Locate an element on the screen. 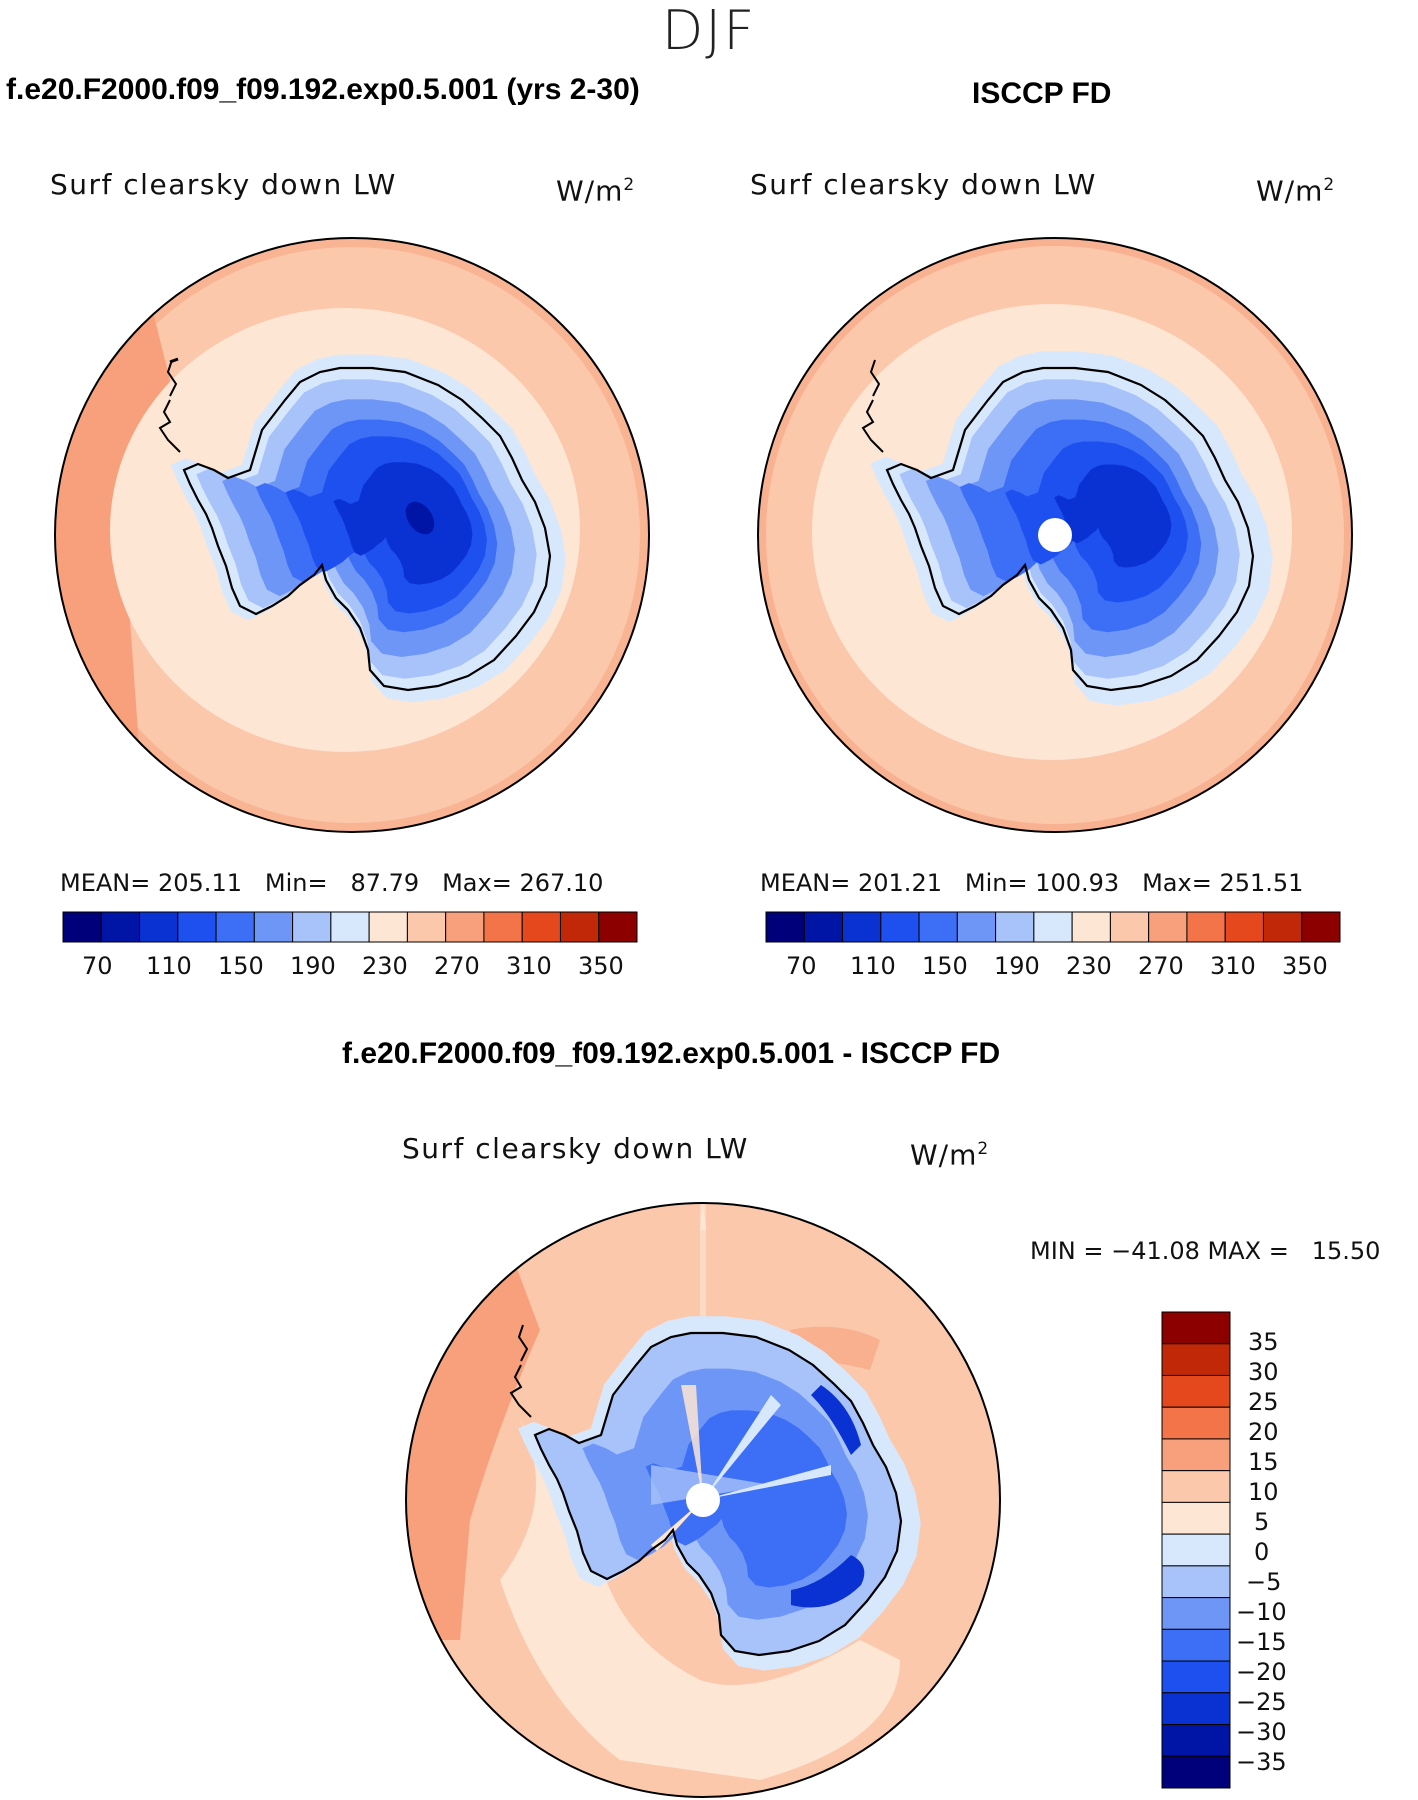 The width and height of the screenshot is (1418, 1800). diff-minmax: MIN = −41.08 MAX = 15.50 is located at coordinates (1205, 1251).